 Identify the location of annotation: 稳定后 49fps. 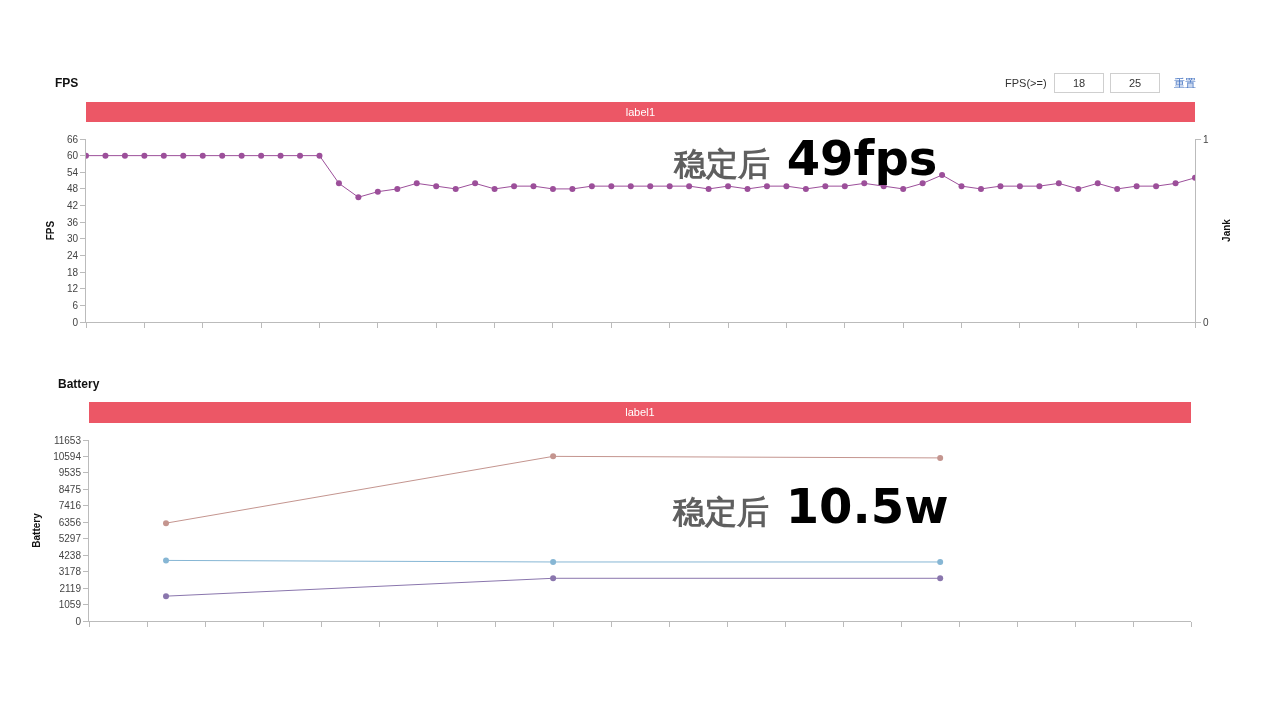
(805, 158).